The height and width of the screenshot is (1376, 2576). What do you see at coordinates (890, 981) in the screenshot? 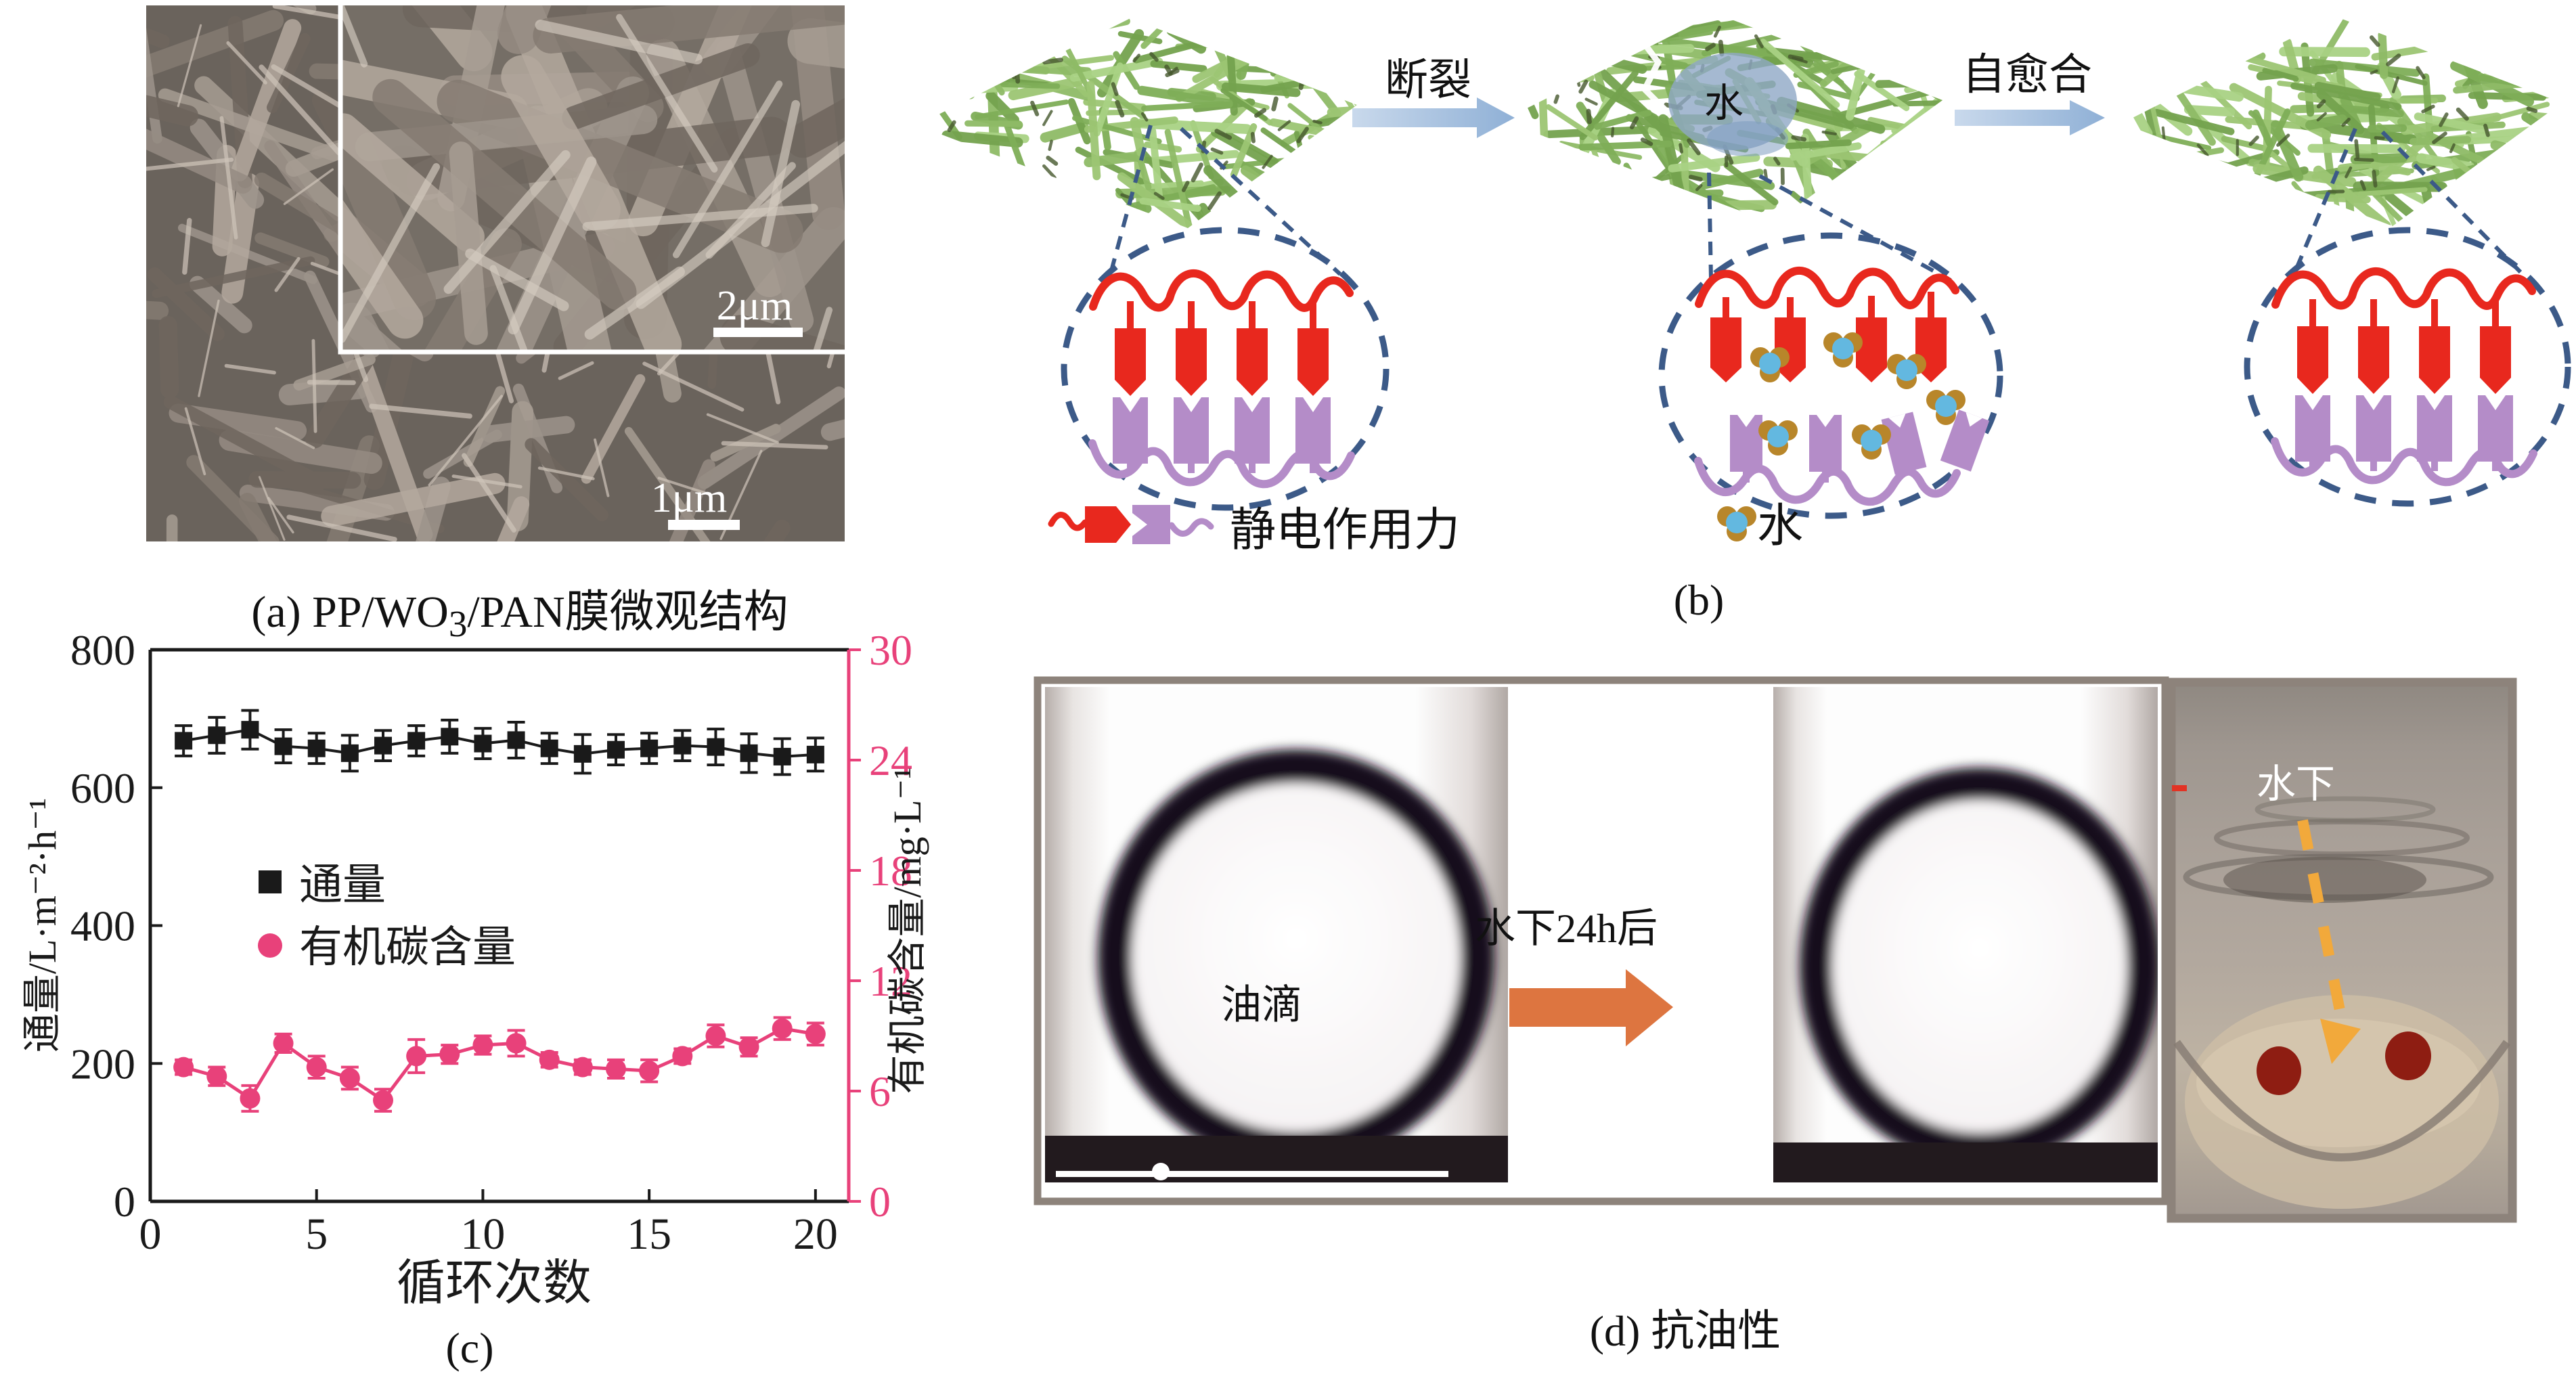
I see `svg-text: 12` at bounding box center [890, 981].